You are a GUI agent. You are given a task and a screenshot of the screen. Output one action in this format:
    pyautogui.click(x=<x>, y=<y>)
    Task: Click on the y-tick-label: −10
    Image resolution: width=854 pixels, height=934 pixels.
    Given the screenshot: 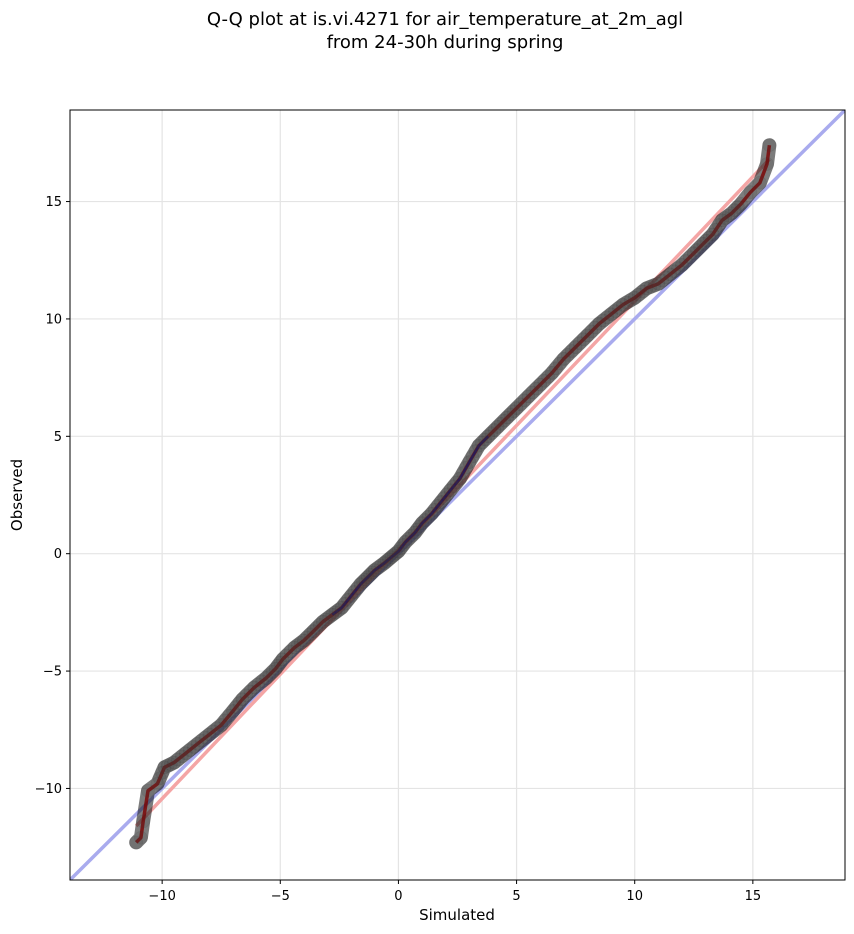 What is the action you would take?
    pyautogui.click(x=48, y=789)
    